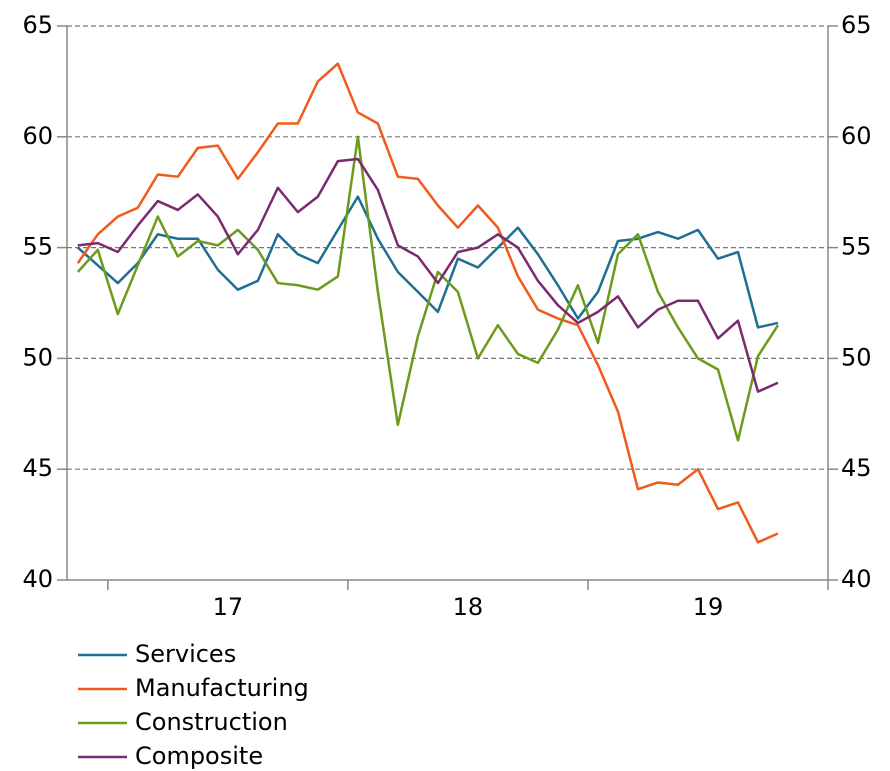 The height and width of the screenshot is (771, 890). What do you see at coordinates (185, 654) in the screenshot?
I see `legend-label: Services` at bounding box center [185, 654].